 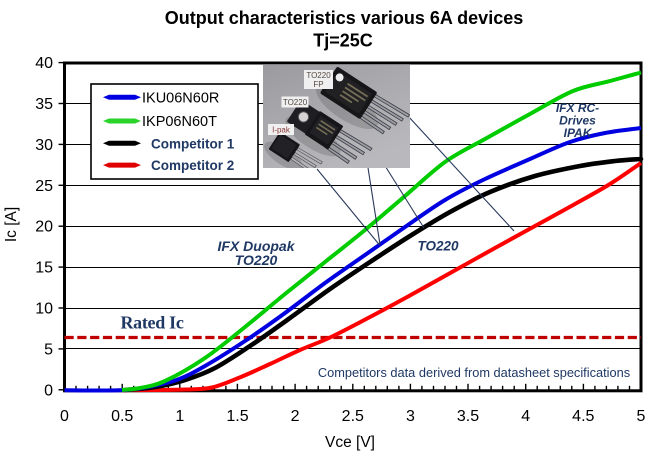 I want to click on svg-text: IKP06N60T, so click(x=179, y=122).